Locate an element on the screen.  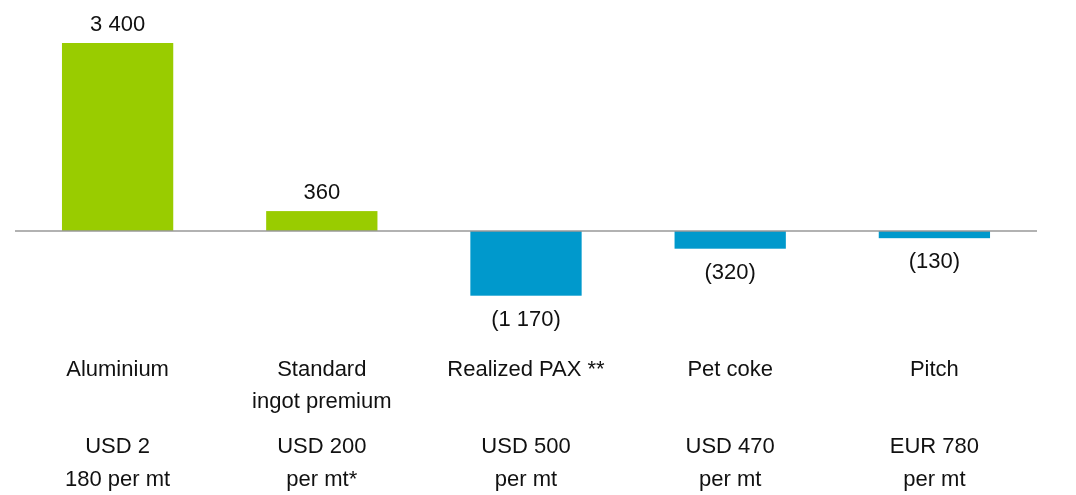
data-label: (320) is located at coordinates (730, 271).